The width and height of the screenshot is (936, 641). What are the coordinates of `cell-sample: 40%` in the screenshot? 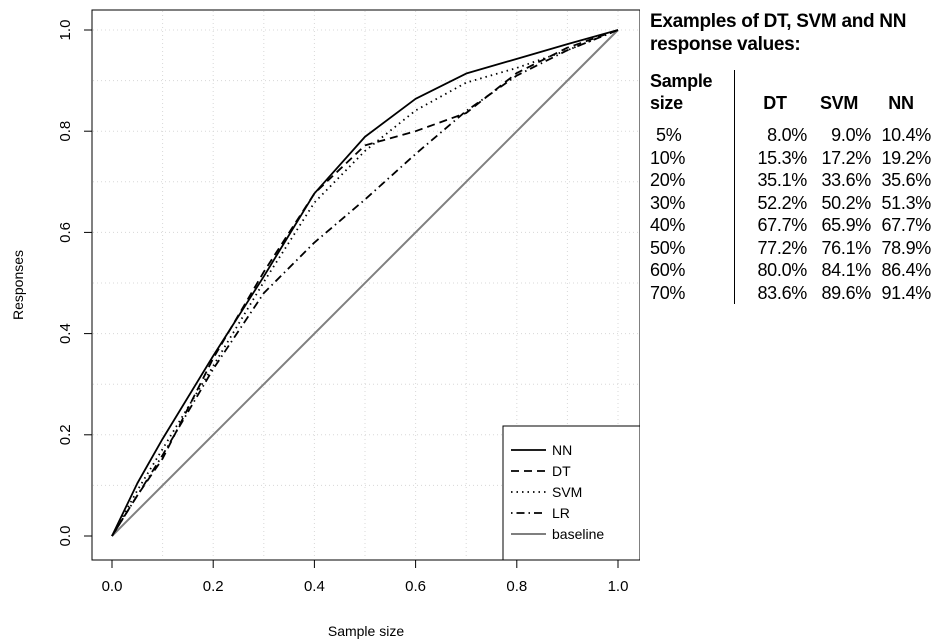 It's located at (692, 225).